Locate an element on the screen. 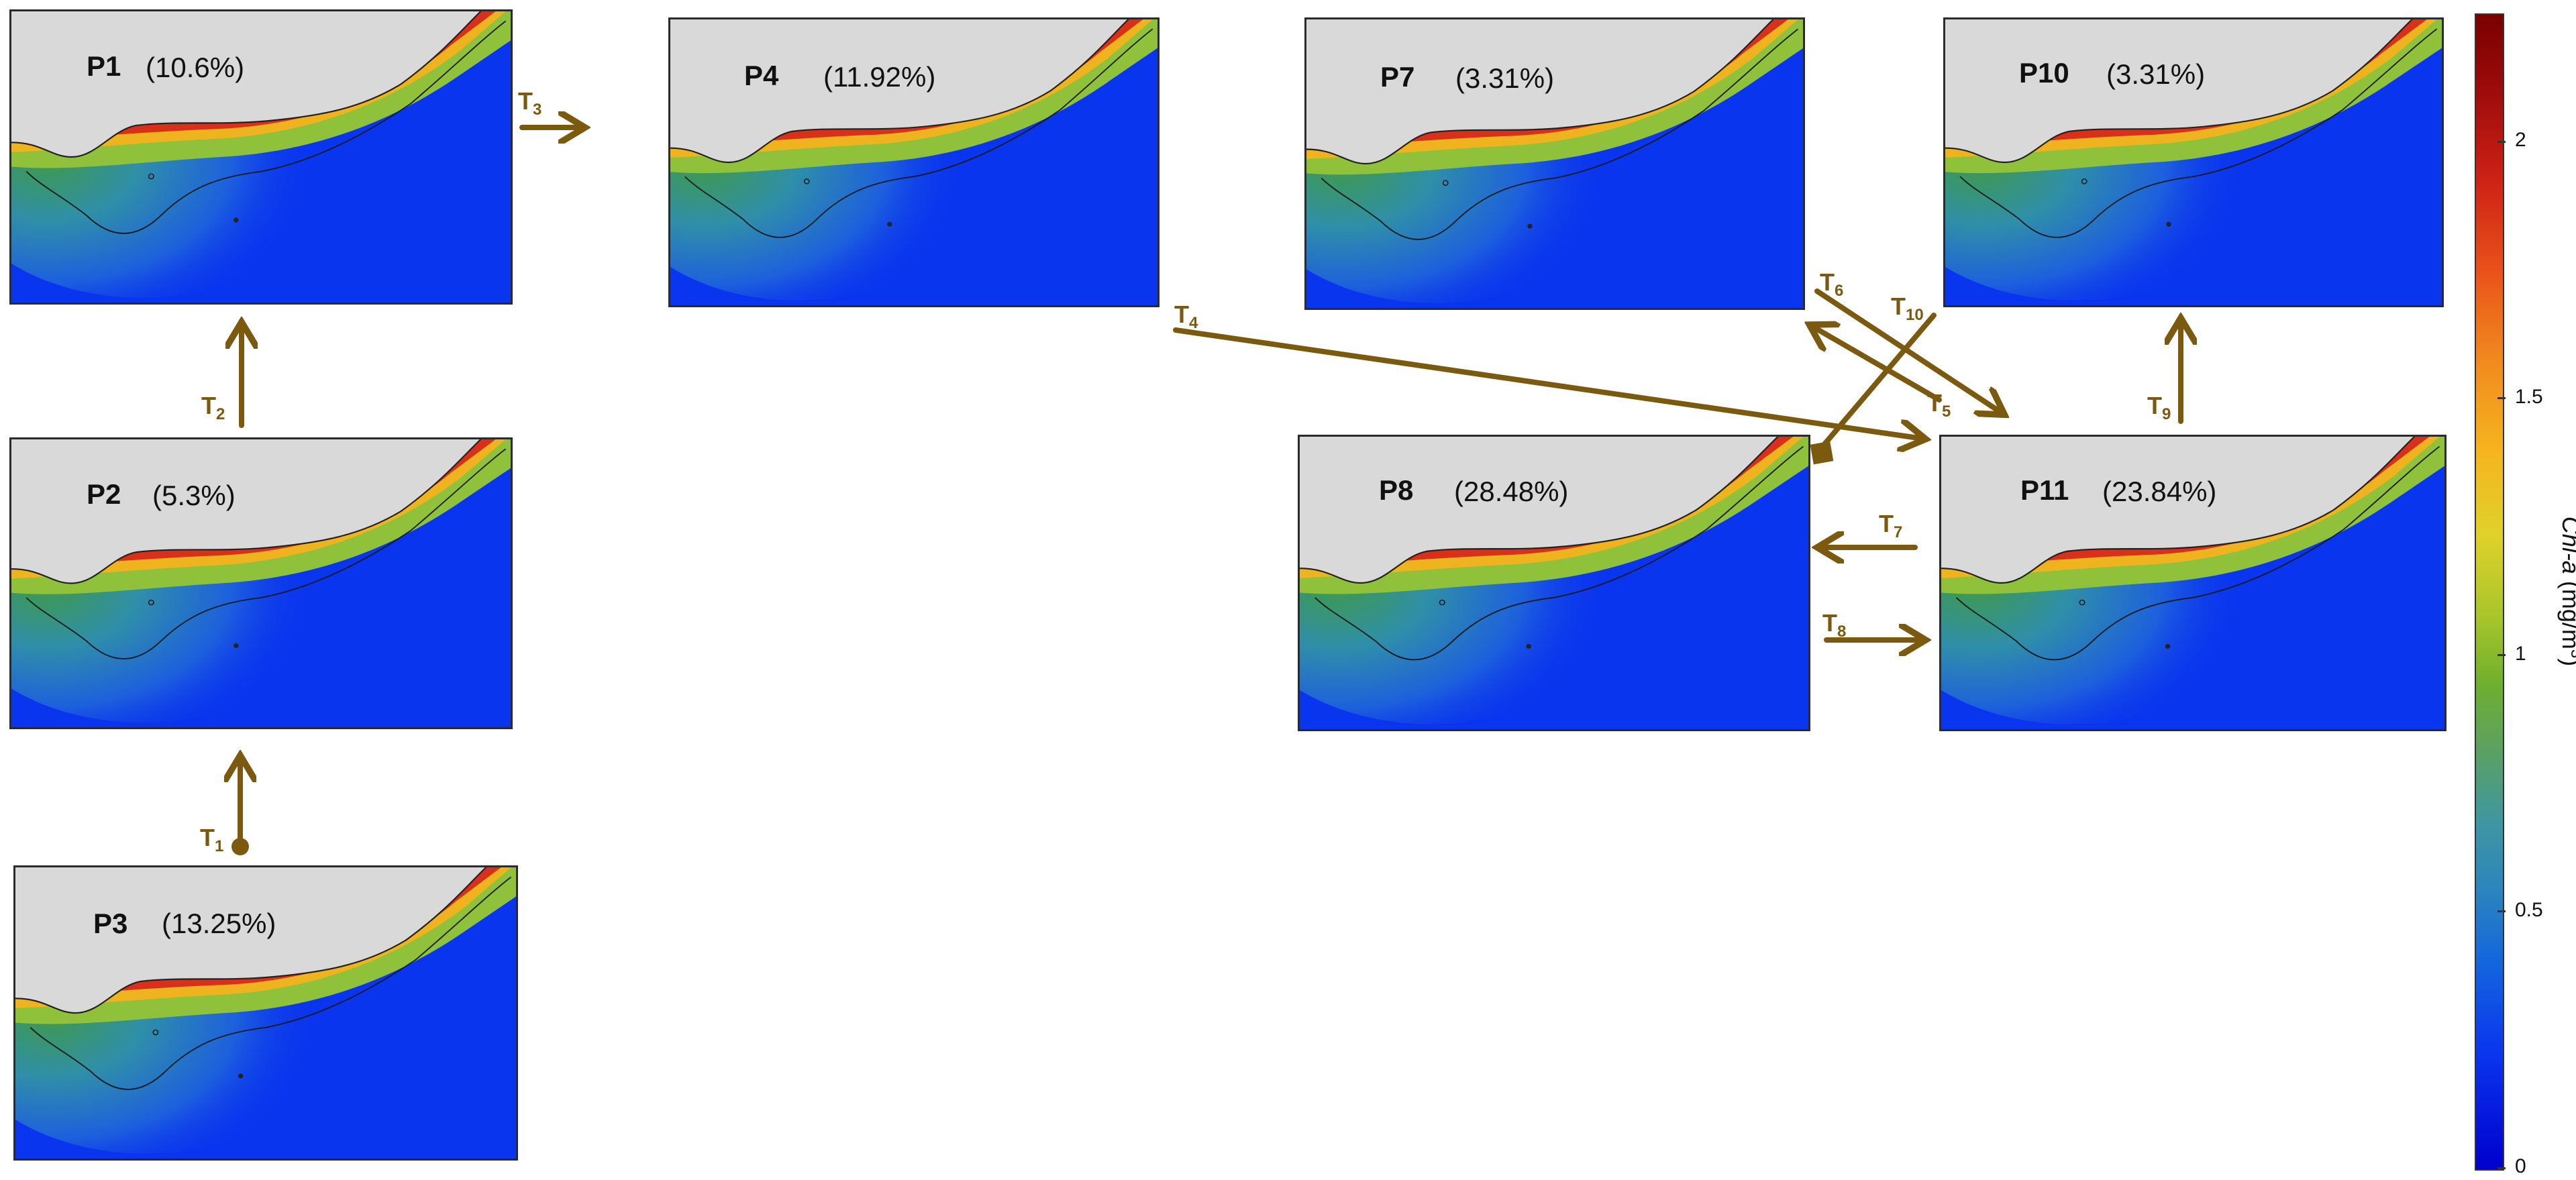 This screenshot has height=1180, width=2576. colorbar-tick-label: 2 is located at coordinates (2520, 140).